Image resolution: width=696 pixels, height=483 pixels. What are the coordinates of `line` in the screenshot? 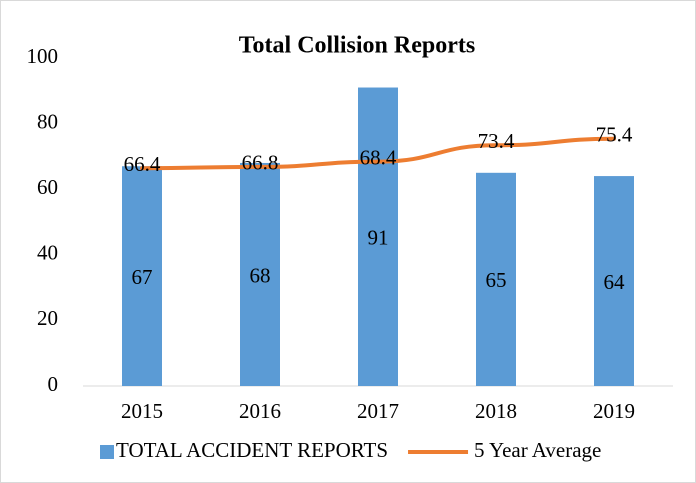 It's located at (378, 153).